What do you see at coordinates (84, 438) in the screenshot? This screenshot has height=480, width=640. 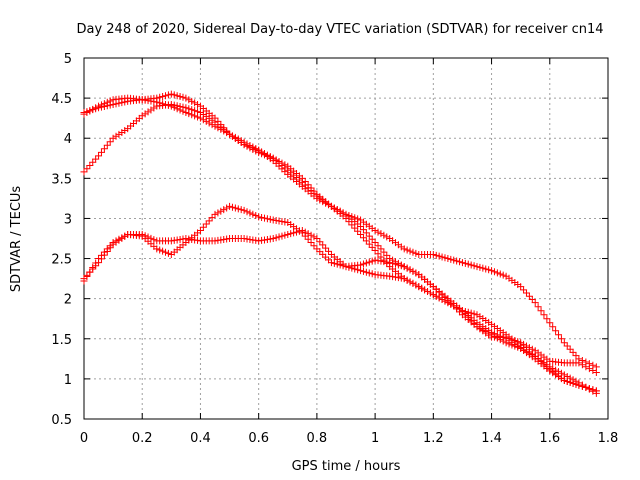 I see `x-tick-label: 0` at bounding box center [84, 438].